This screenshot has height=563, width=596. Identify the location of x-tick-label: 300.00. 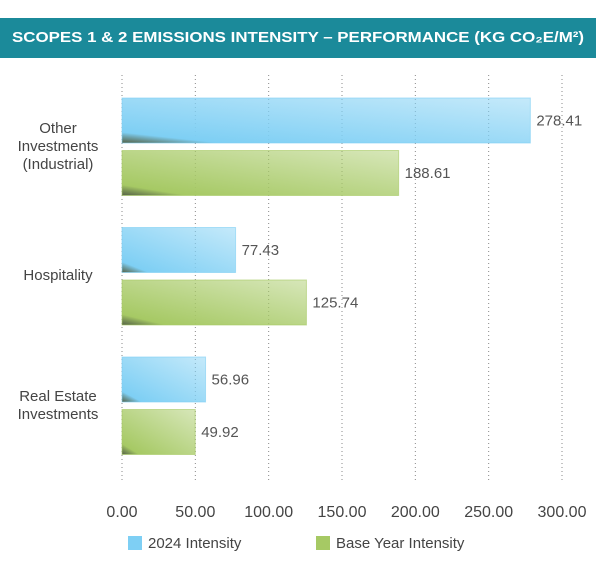
(562, 512).